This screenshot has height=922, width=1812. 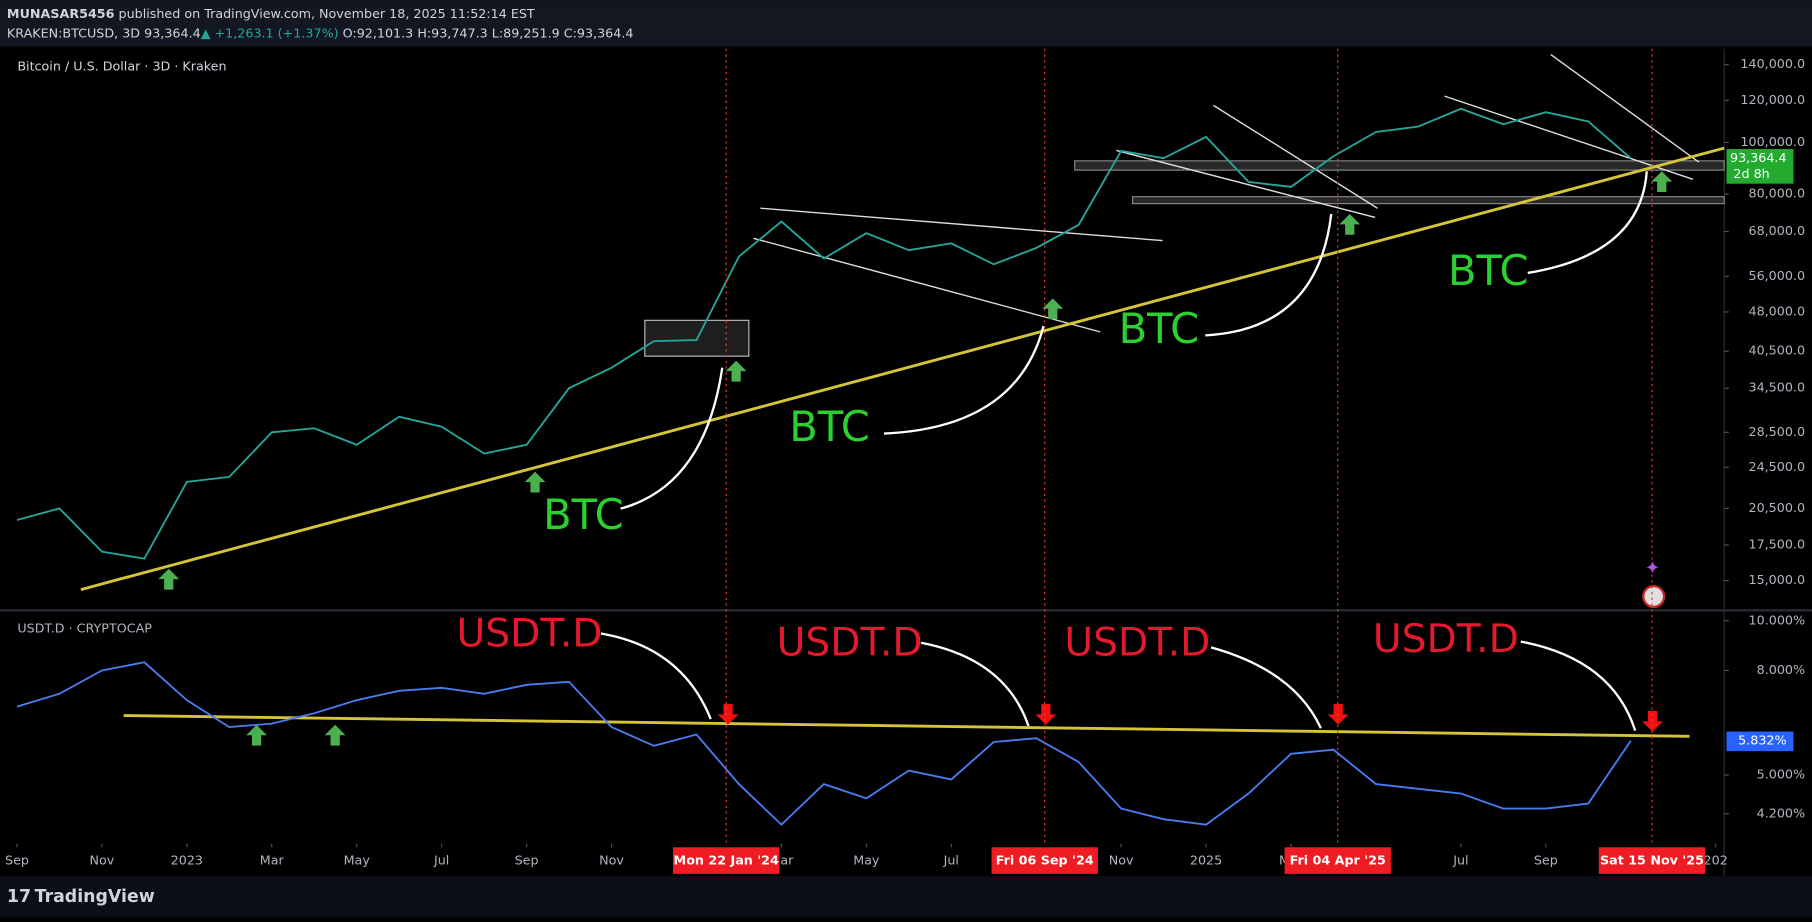 What do you see at coordinates (1751, 173) in the screenshot?
I see `countdown: 2d 8h` at bounding box center [1751, 173].